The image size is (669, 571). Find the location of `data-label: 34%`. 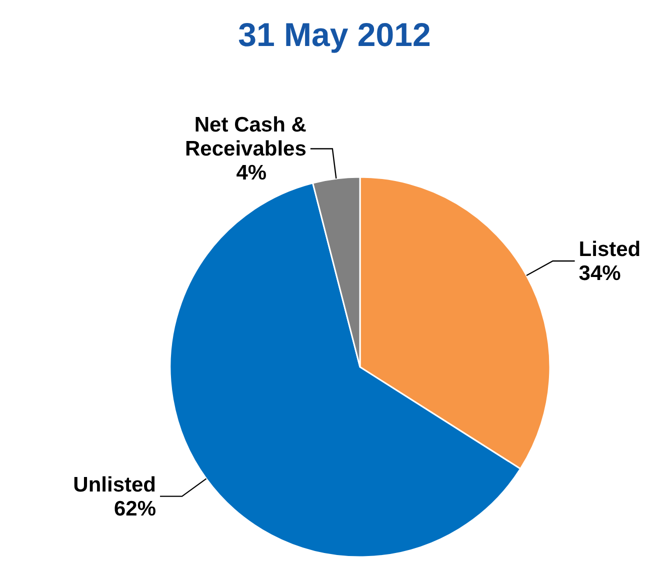

data-label: 34% is located at coordinates (600, 273).